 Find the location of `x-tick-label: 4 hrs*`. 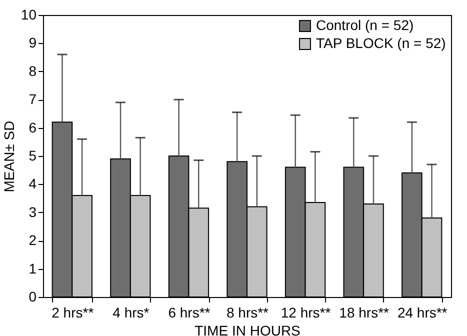

x-tick-label: 4 hrs* is located at coordinates (131, 312).